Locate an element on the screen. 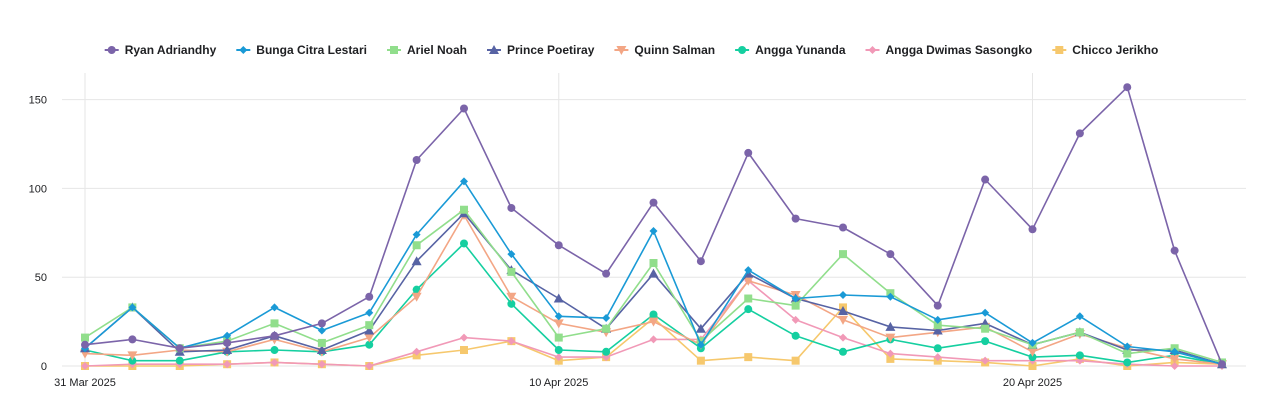  legend-item-prince-poetiray: Prince Poetiray is located at coordinates (541, 50).